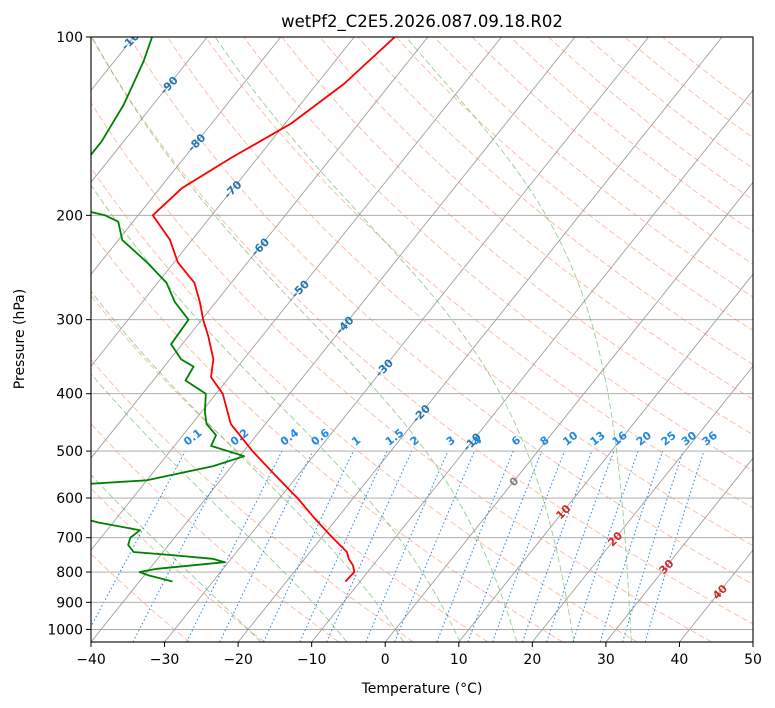  I want to click on y-tick-label: 300, so click(69, 321).